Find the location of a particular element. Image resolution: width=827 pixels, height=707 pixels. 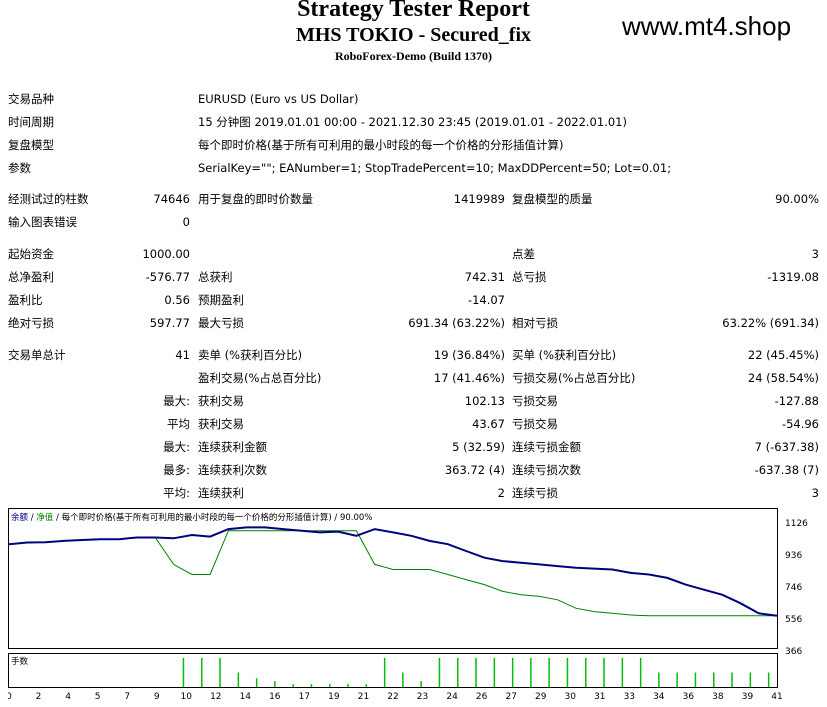

average-label: 平均 is located at coordinates (178, 424).